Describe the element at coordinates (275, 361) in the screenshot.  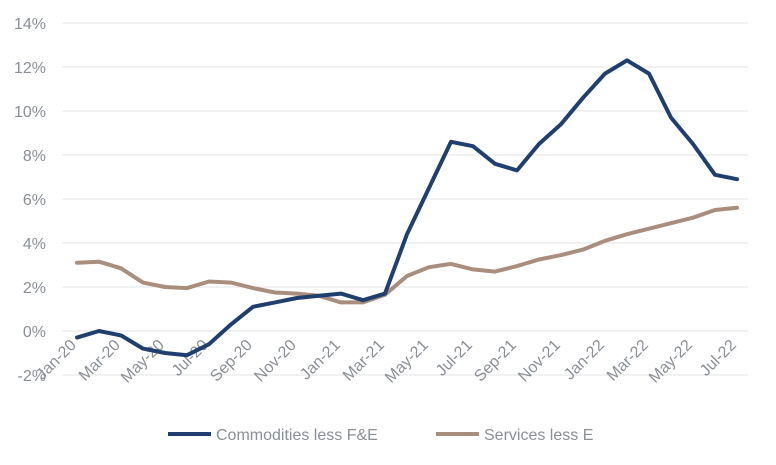
I see `x-tick-label: Nov-20` at that location.